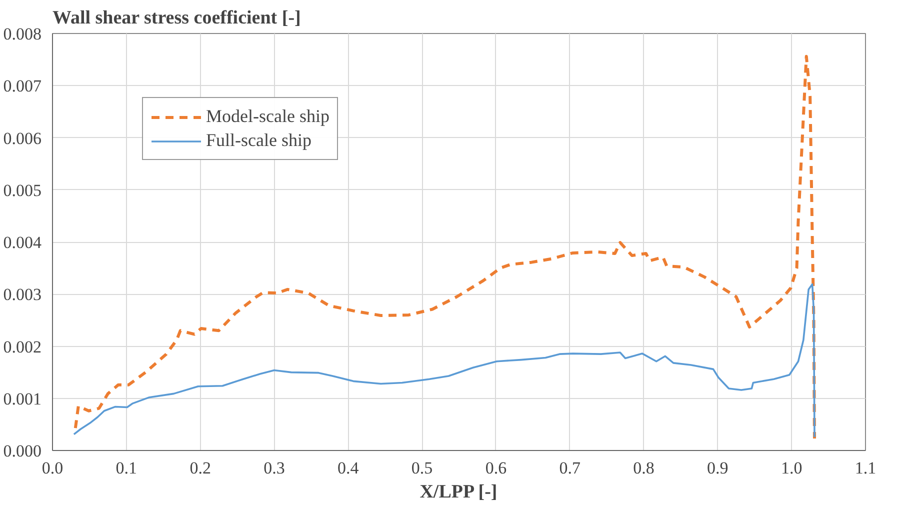  Describe the element at coordinates (259, 140) in the screenshot. I see `legend-label: Full-scale ship` at that location.